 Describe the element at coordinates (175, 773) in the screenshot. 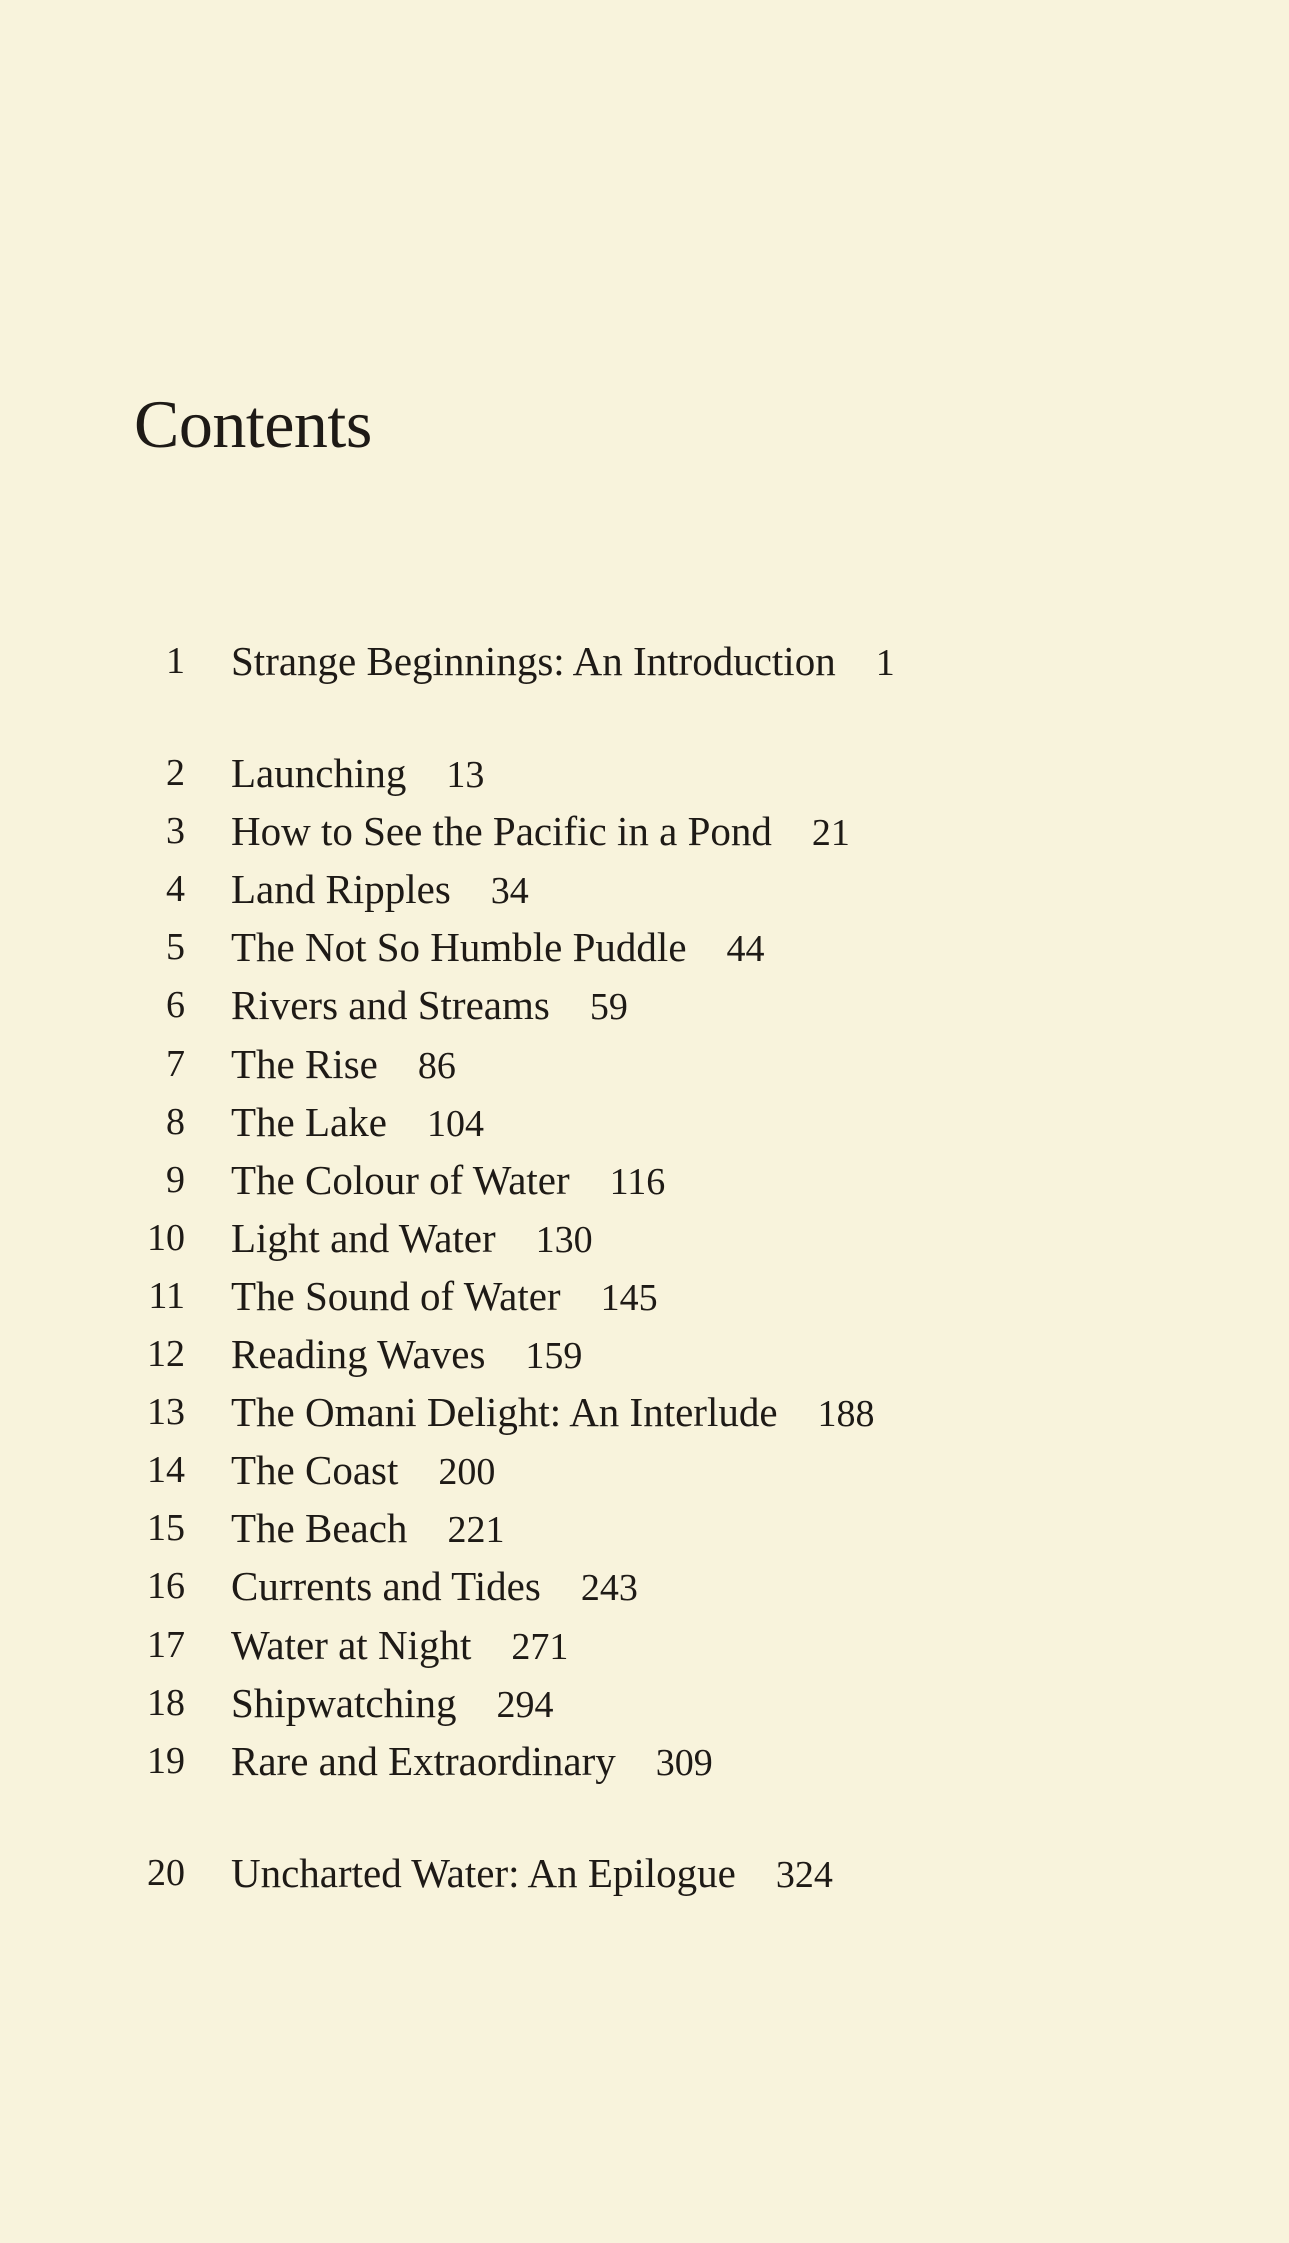

I see `chapter-number: 2` at that location.